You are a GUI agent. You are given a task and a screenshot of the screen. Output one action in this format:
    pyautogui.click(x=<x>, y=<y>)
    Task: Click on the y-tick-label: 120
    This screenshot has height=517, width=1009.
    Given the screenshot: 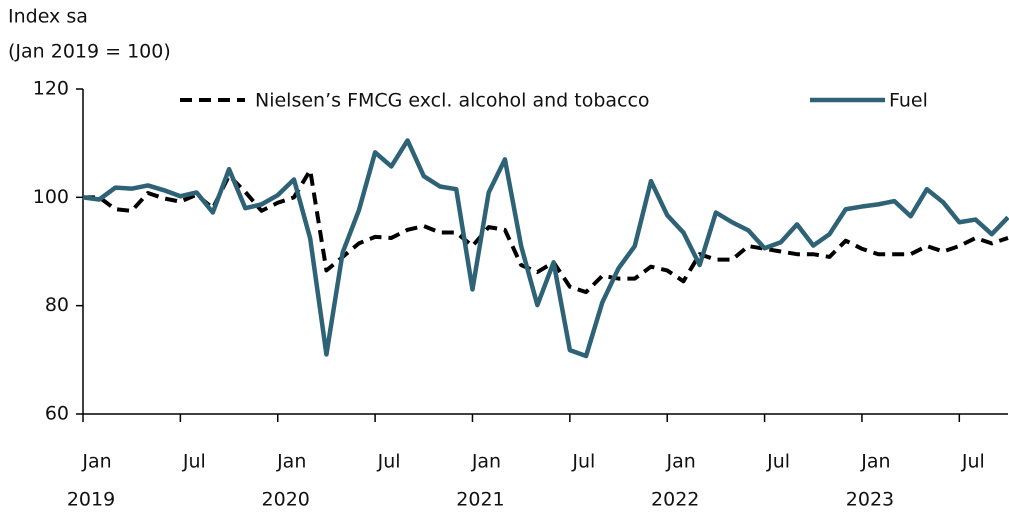 What is the action you would take?
    pyautogui.click(x=51, y=89)
    